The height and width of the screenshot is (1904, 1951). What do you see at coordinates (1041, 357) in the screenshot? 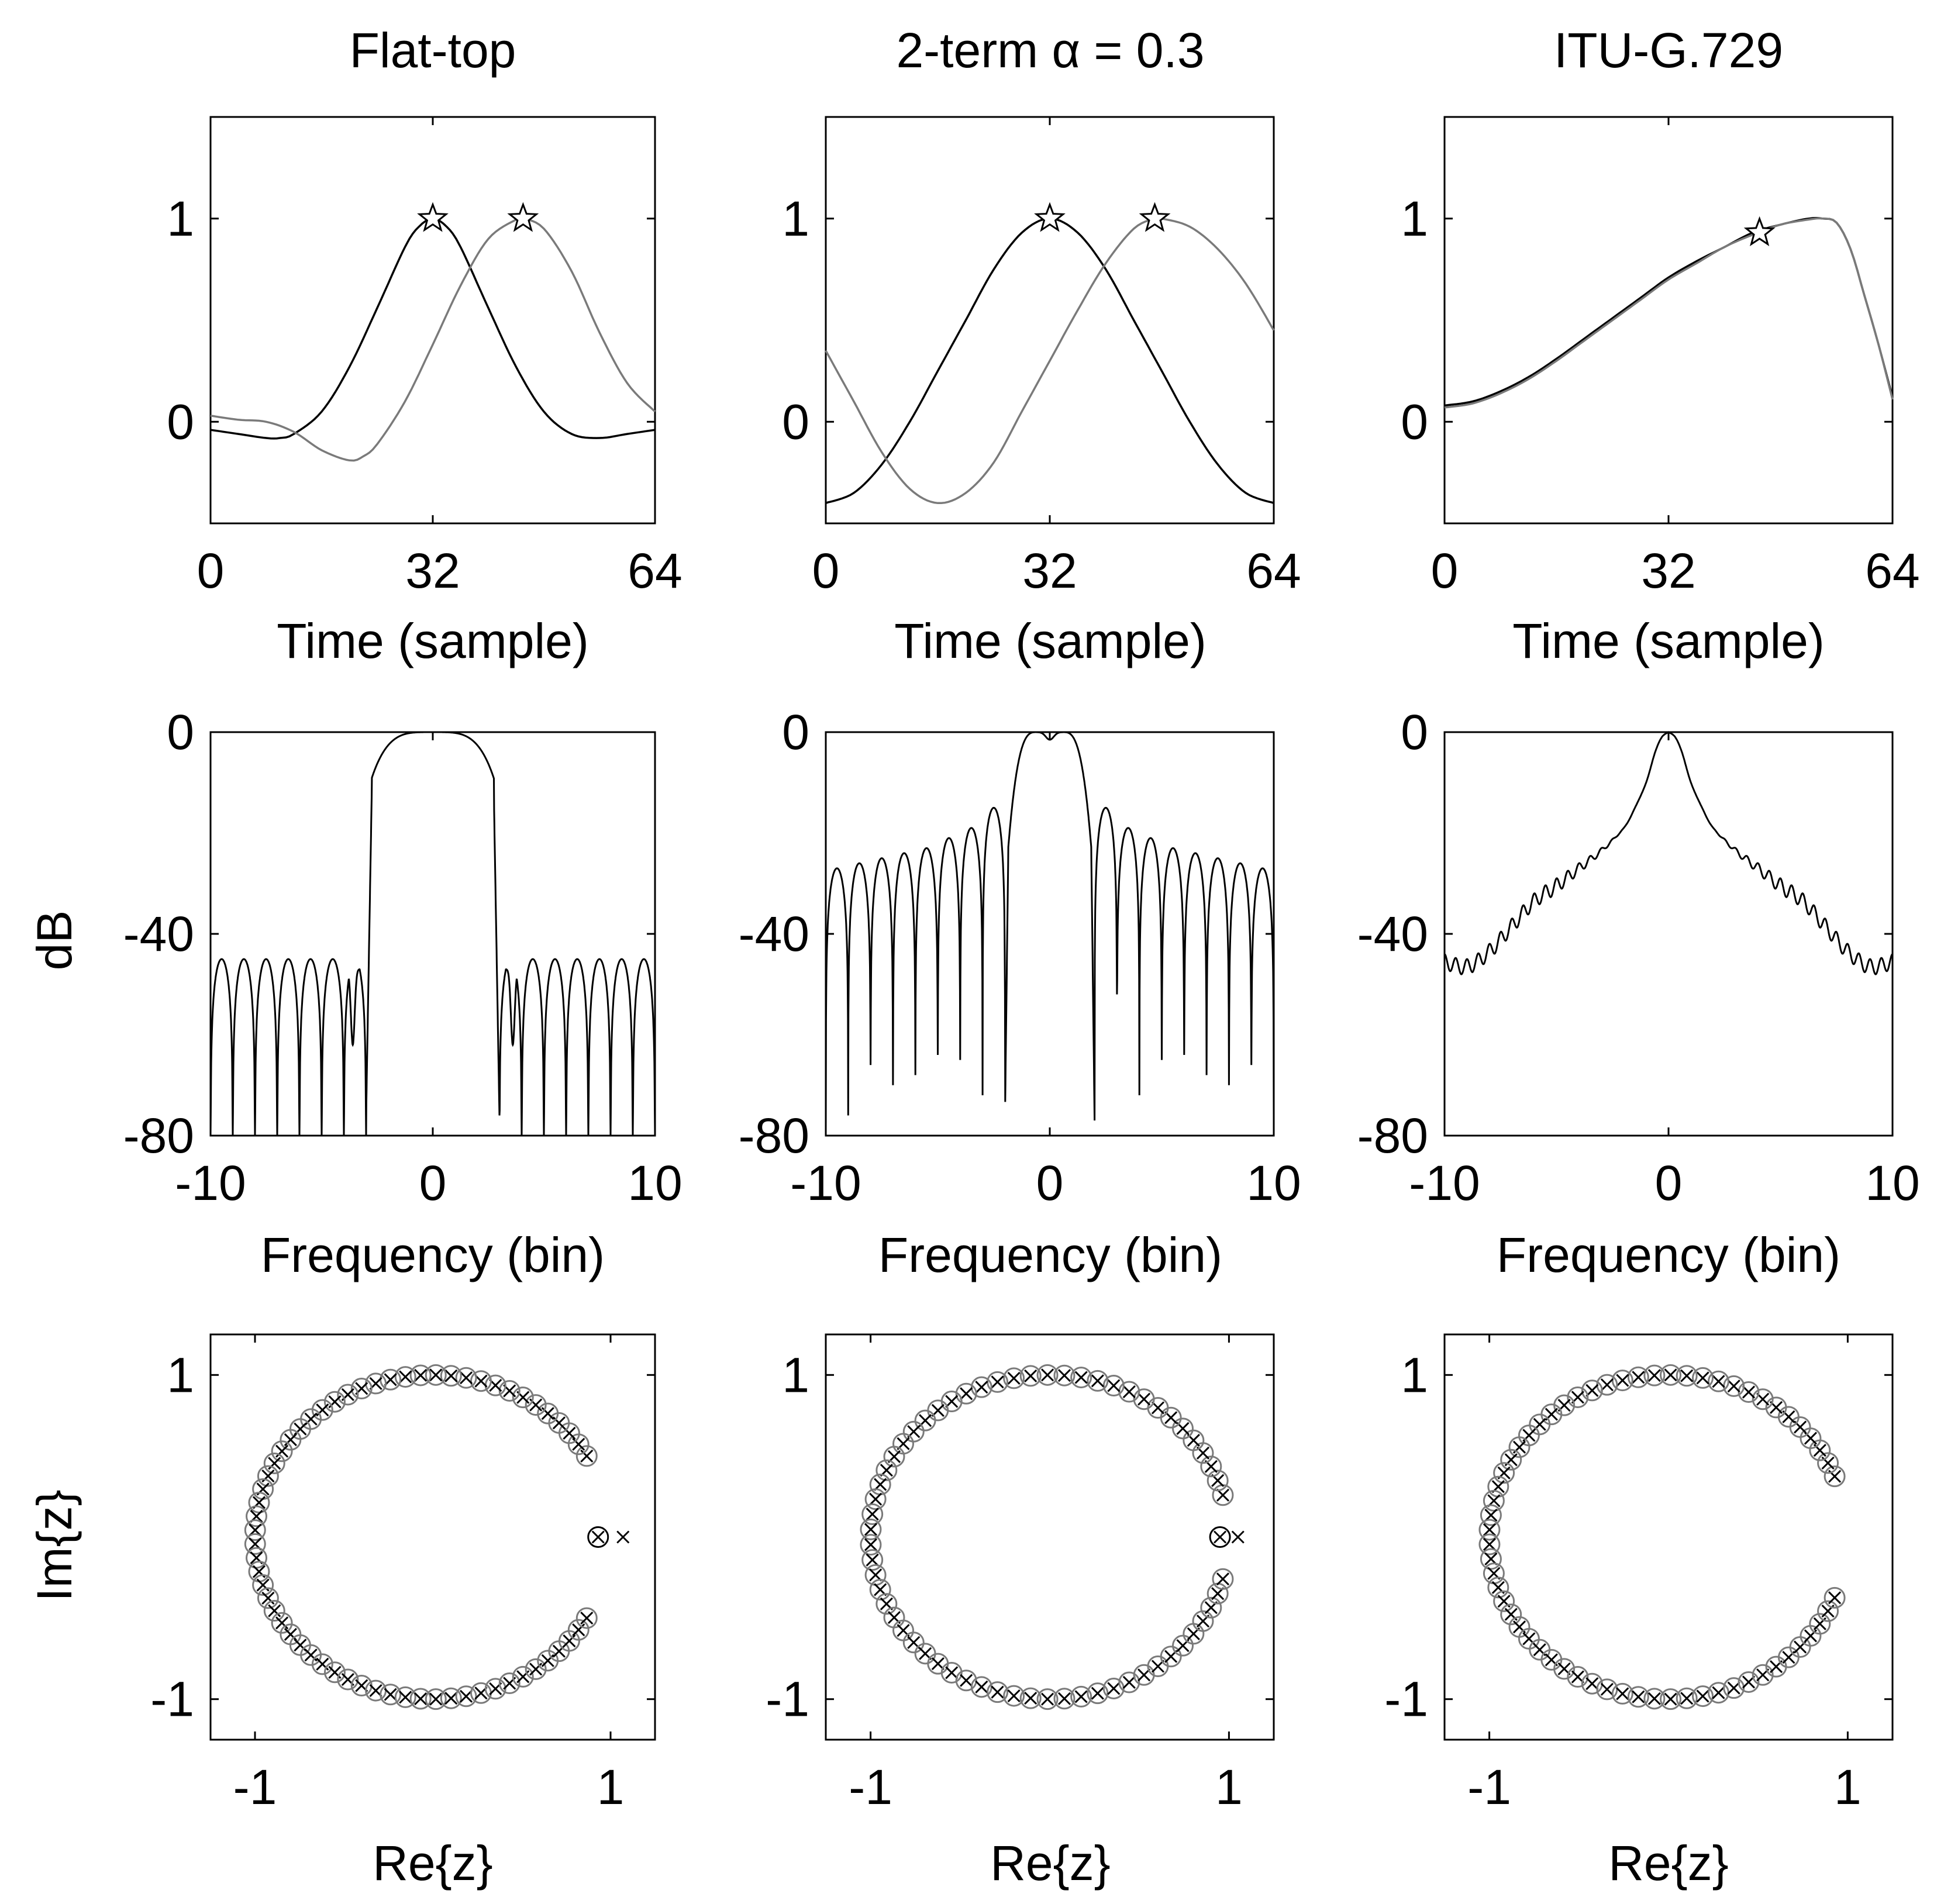
I see `panel-1: 0 32 64 0 1` at bounding box center [1041, 357].